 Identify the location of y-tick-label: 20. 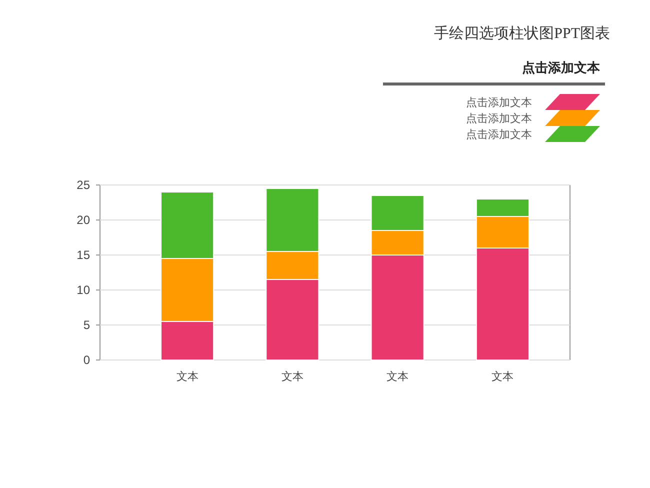
(83, 220).